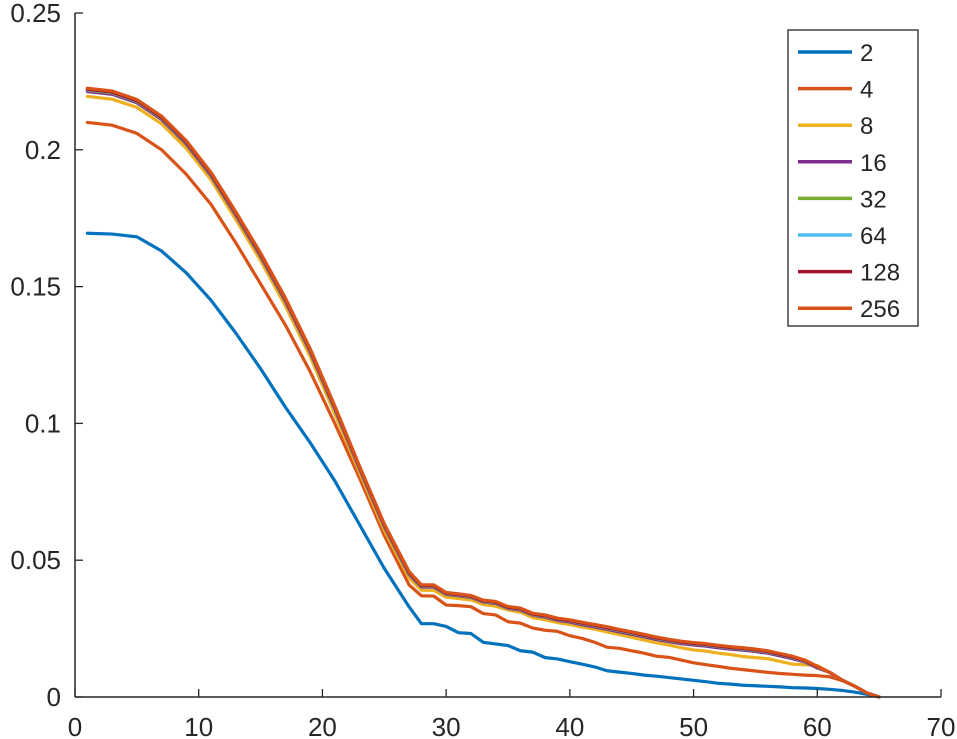 This screenshot has height=739, width=957. I want to click on legend: 2 4 8 16 32 64 128 256, so click(853, 178).